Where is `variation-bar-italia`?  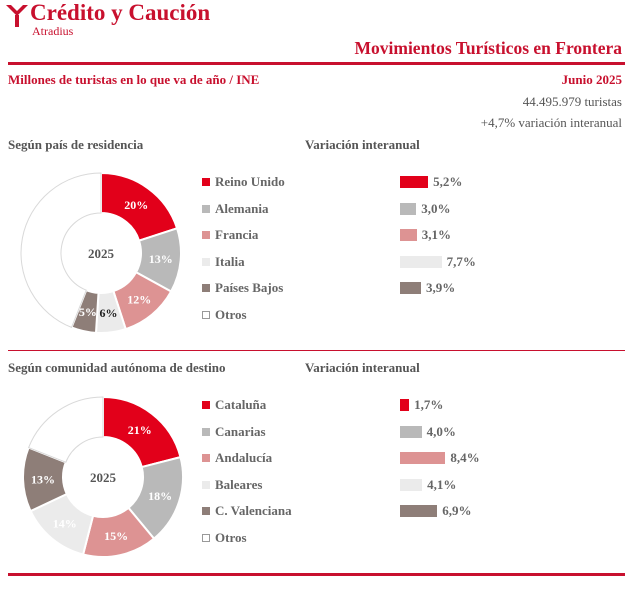 variation-bar-italia is located at coordinates (421, 261).